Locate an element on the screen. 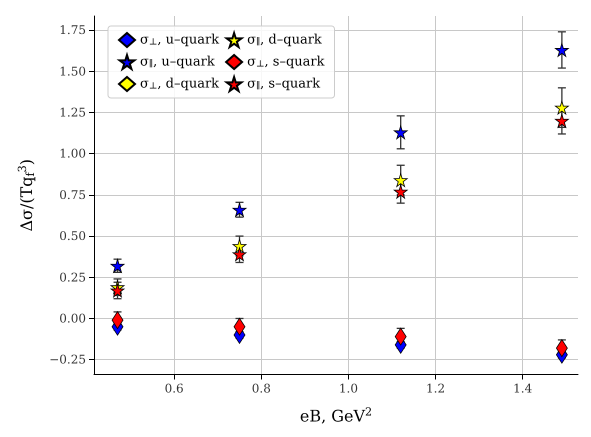 The image size is (591, 437). y-tick-label: 1.00 is located at coordinates (72, 153).